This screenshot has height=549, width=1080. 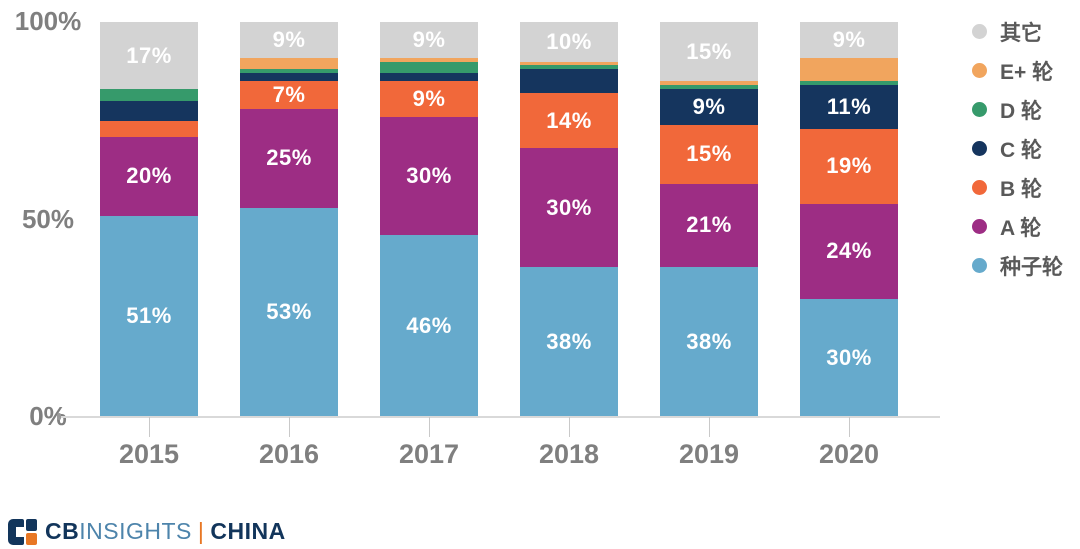 I want to click on bar-segment-2019-B 轮: 15%, so click(x=709, y=154).